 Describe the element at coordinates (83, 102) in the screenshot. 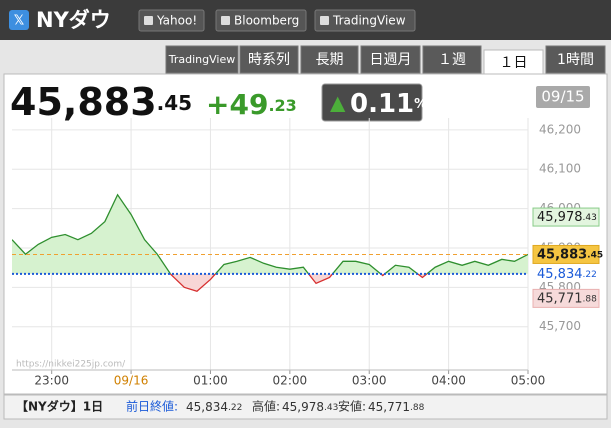

I see `price-int: 45,883` at that location.